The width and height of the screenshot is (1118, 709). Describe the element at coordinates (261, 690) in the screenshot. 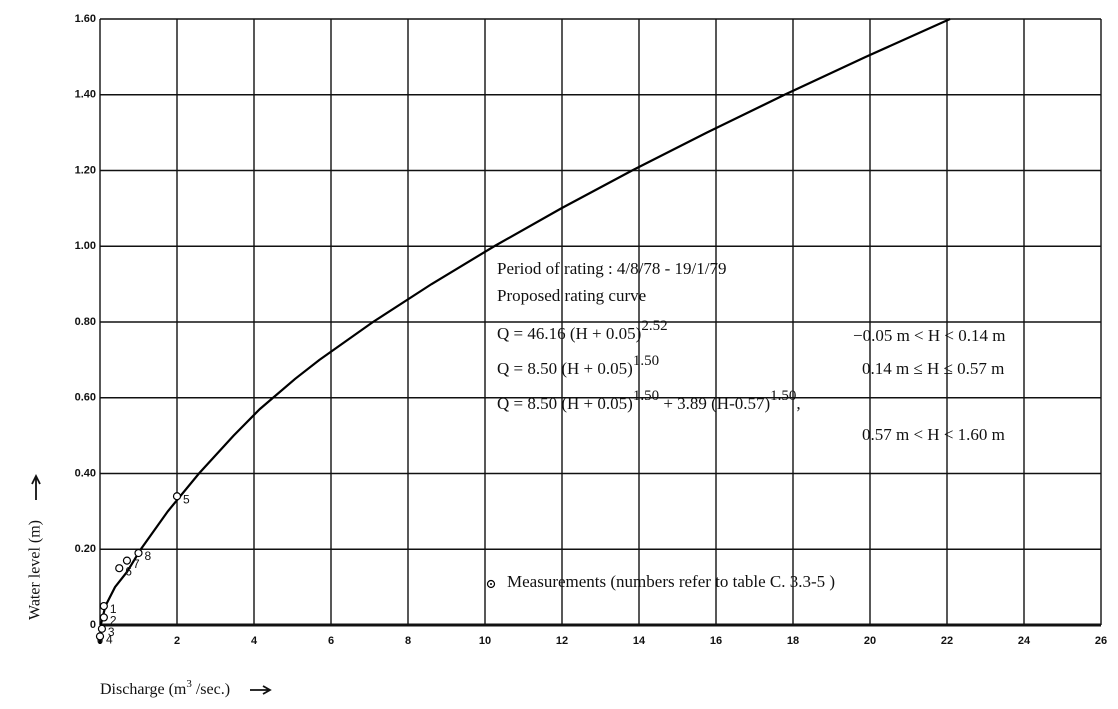

I see `x-axis-arrow` at that location.